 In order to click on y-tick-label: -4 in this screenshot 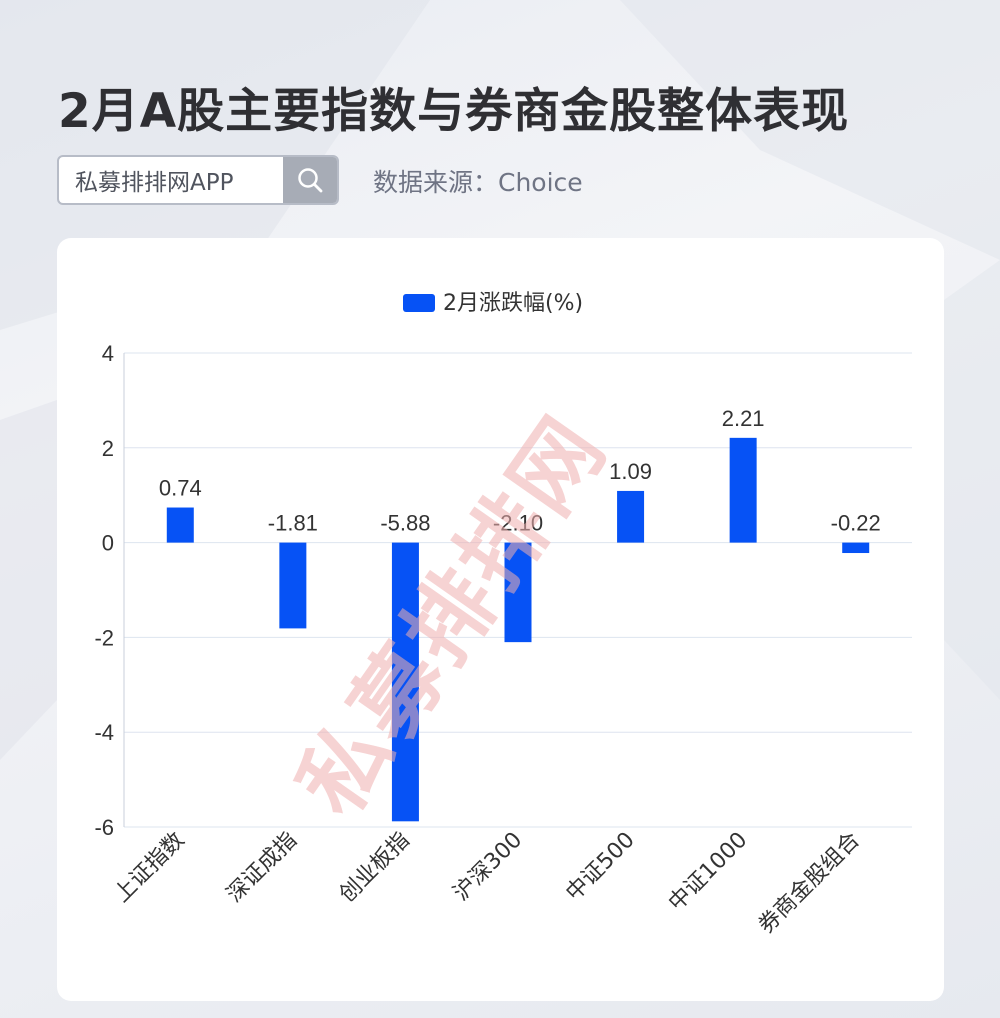, I will do `click(104, 732)`.